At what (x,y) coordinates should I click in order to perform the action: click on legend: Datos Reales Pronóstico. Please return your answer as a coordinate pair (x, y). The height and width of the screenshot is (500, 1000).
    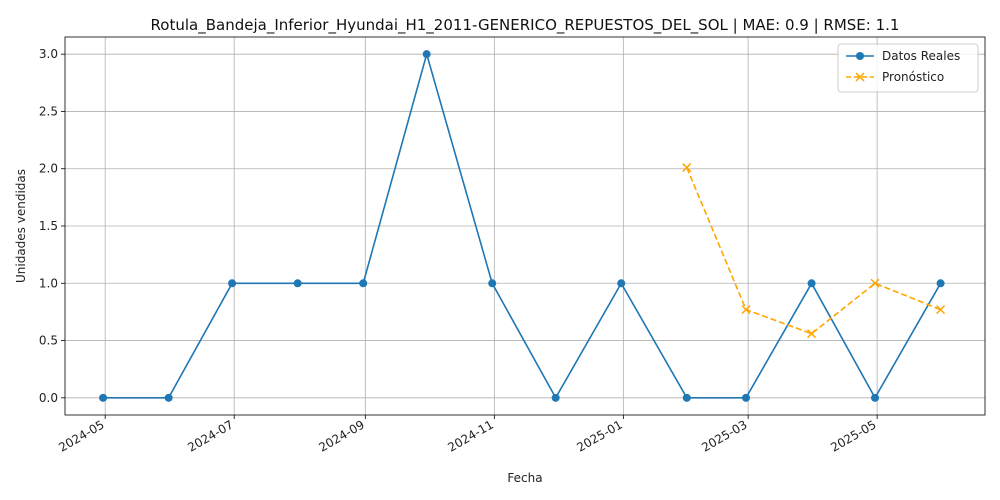
    Looking at the image, I should click on (908, 68).